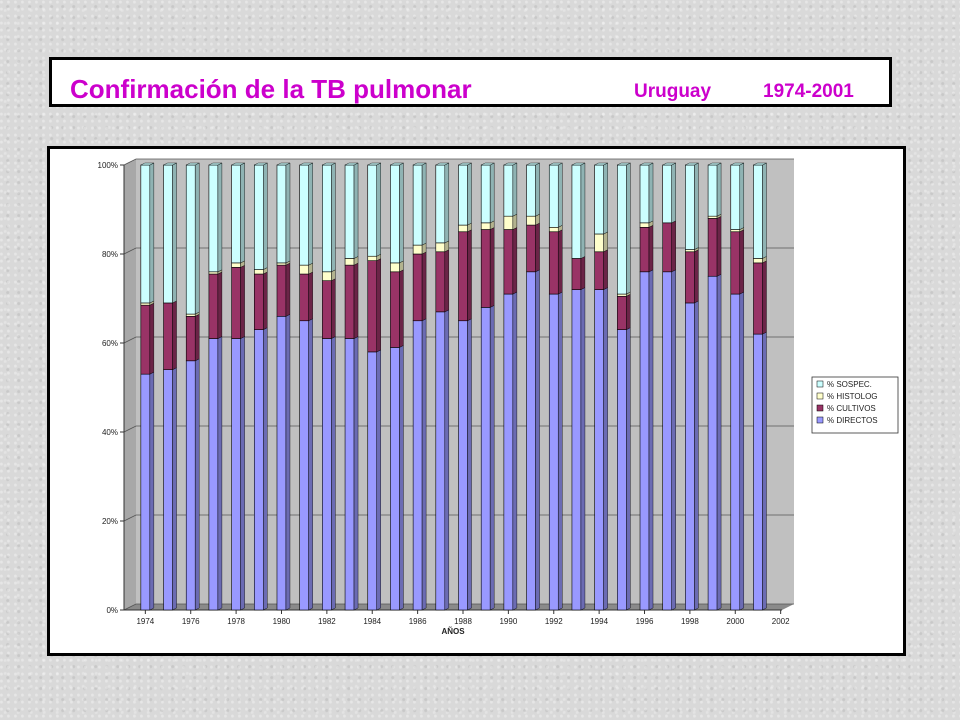 This screenshot has height=720, width=960. I want to click on x-tick-label: 1988, so click(463, 621).